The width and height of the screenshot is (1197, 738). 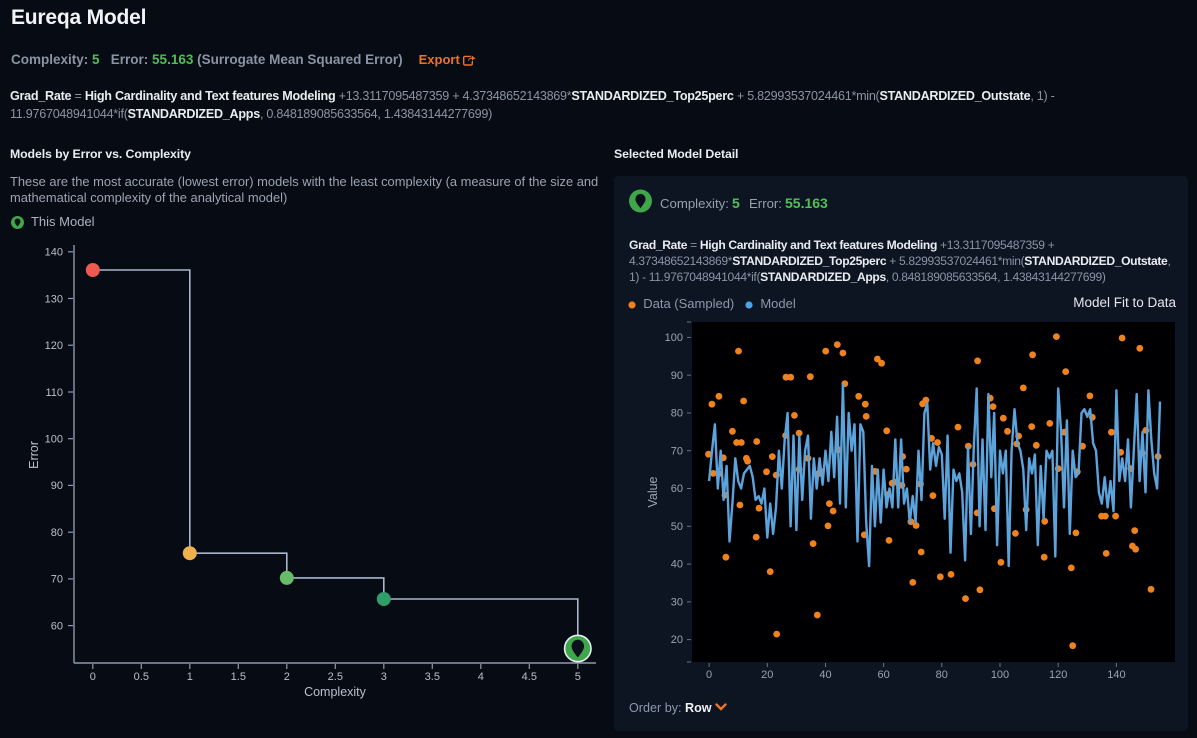 I want to click on svg-text: Value, so click(x=653, y=491).